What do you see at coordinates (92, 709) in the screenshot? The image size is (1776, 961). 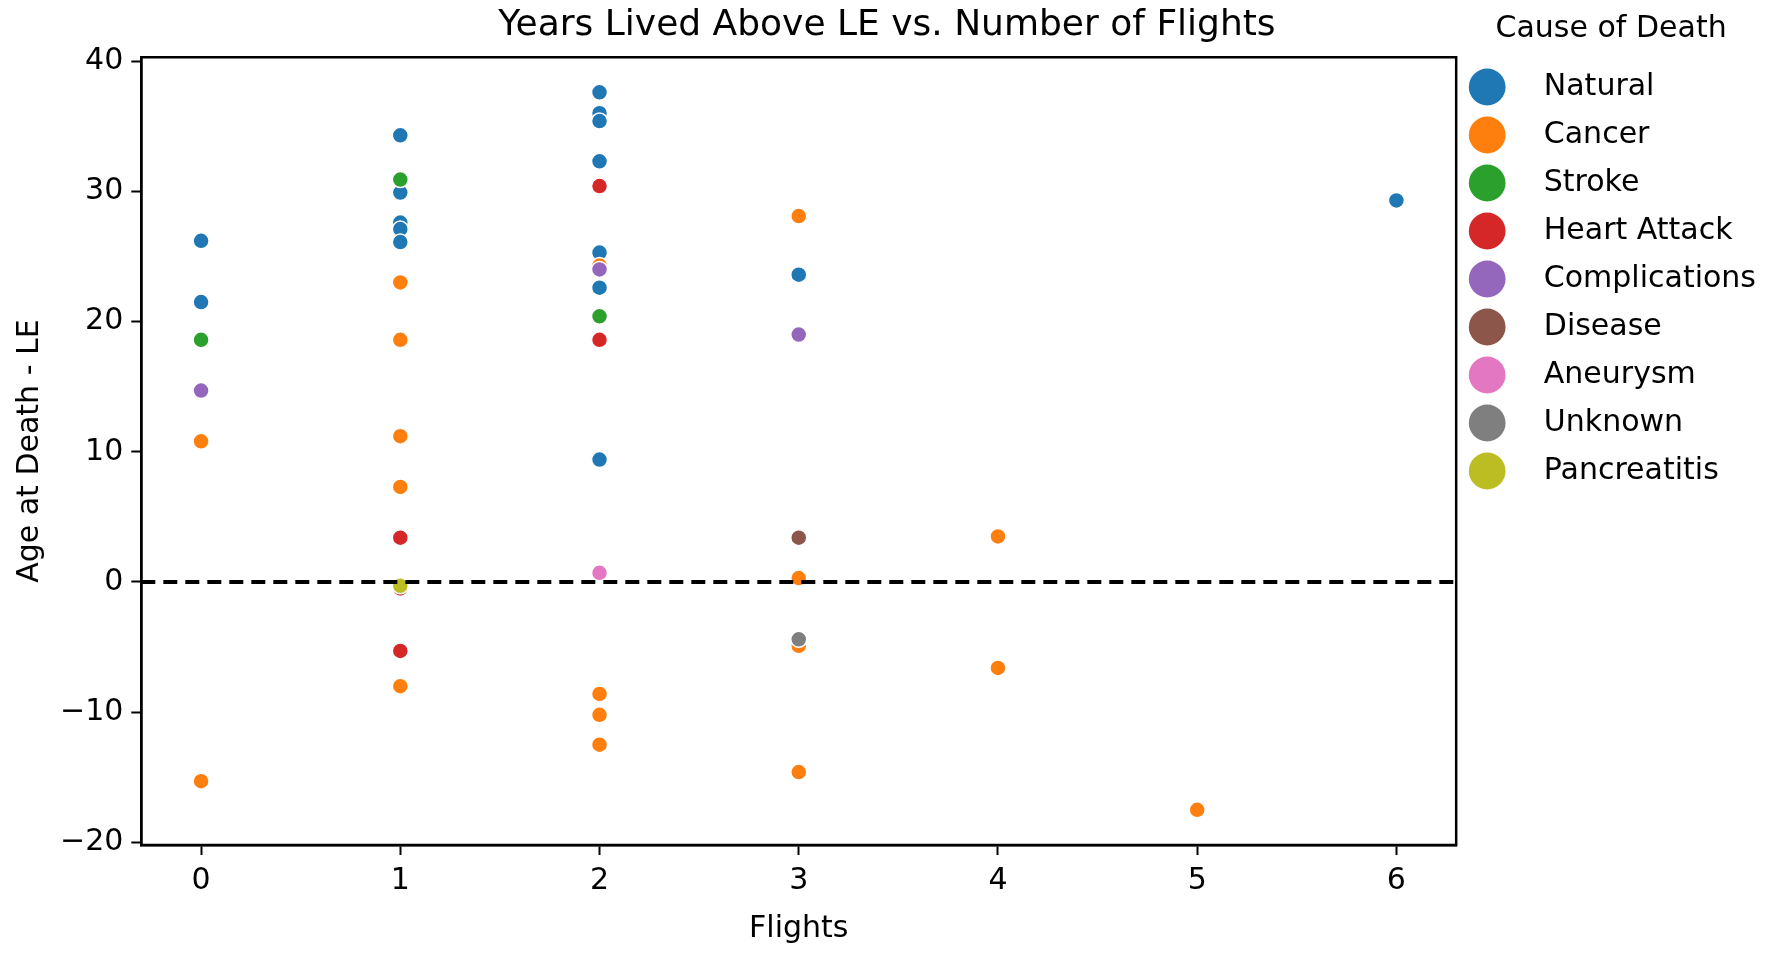 I see `y-tick-label: −10` at bounding box center [92, 709].